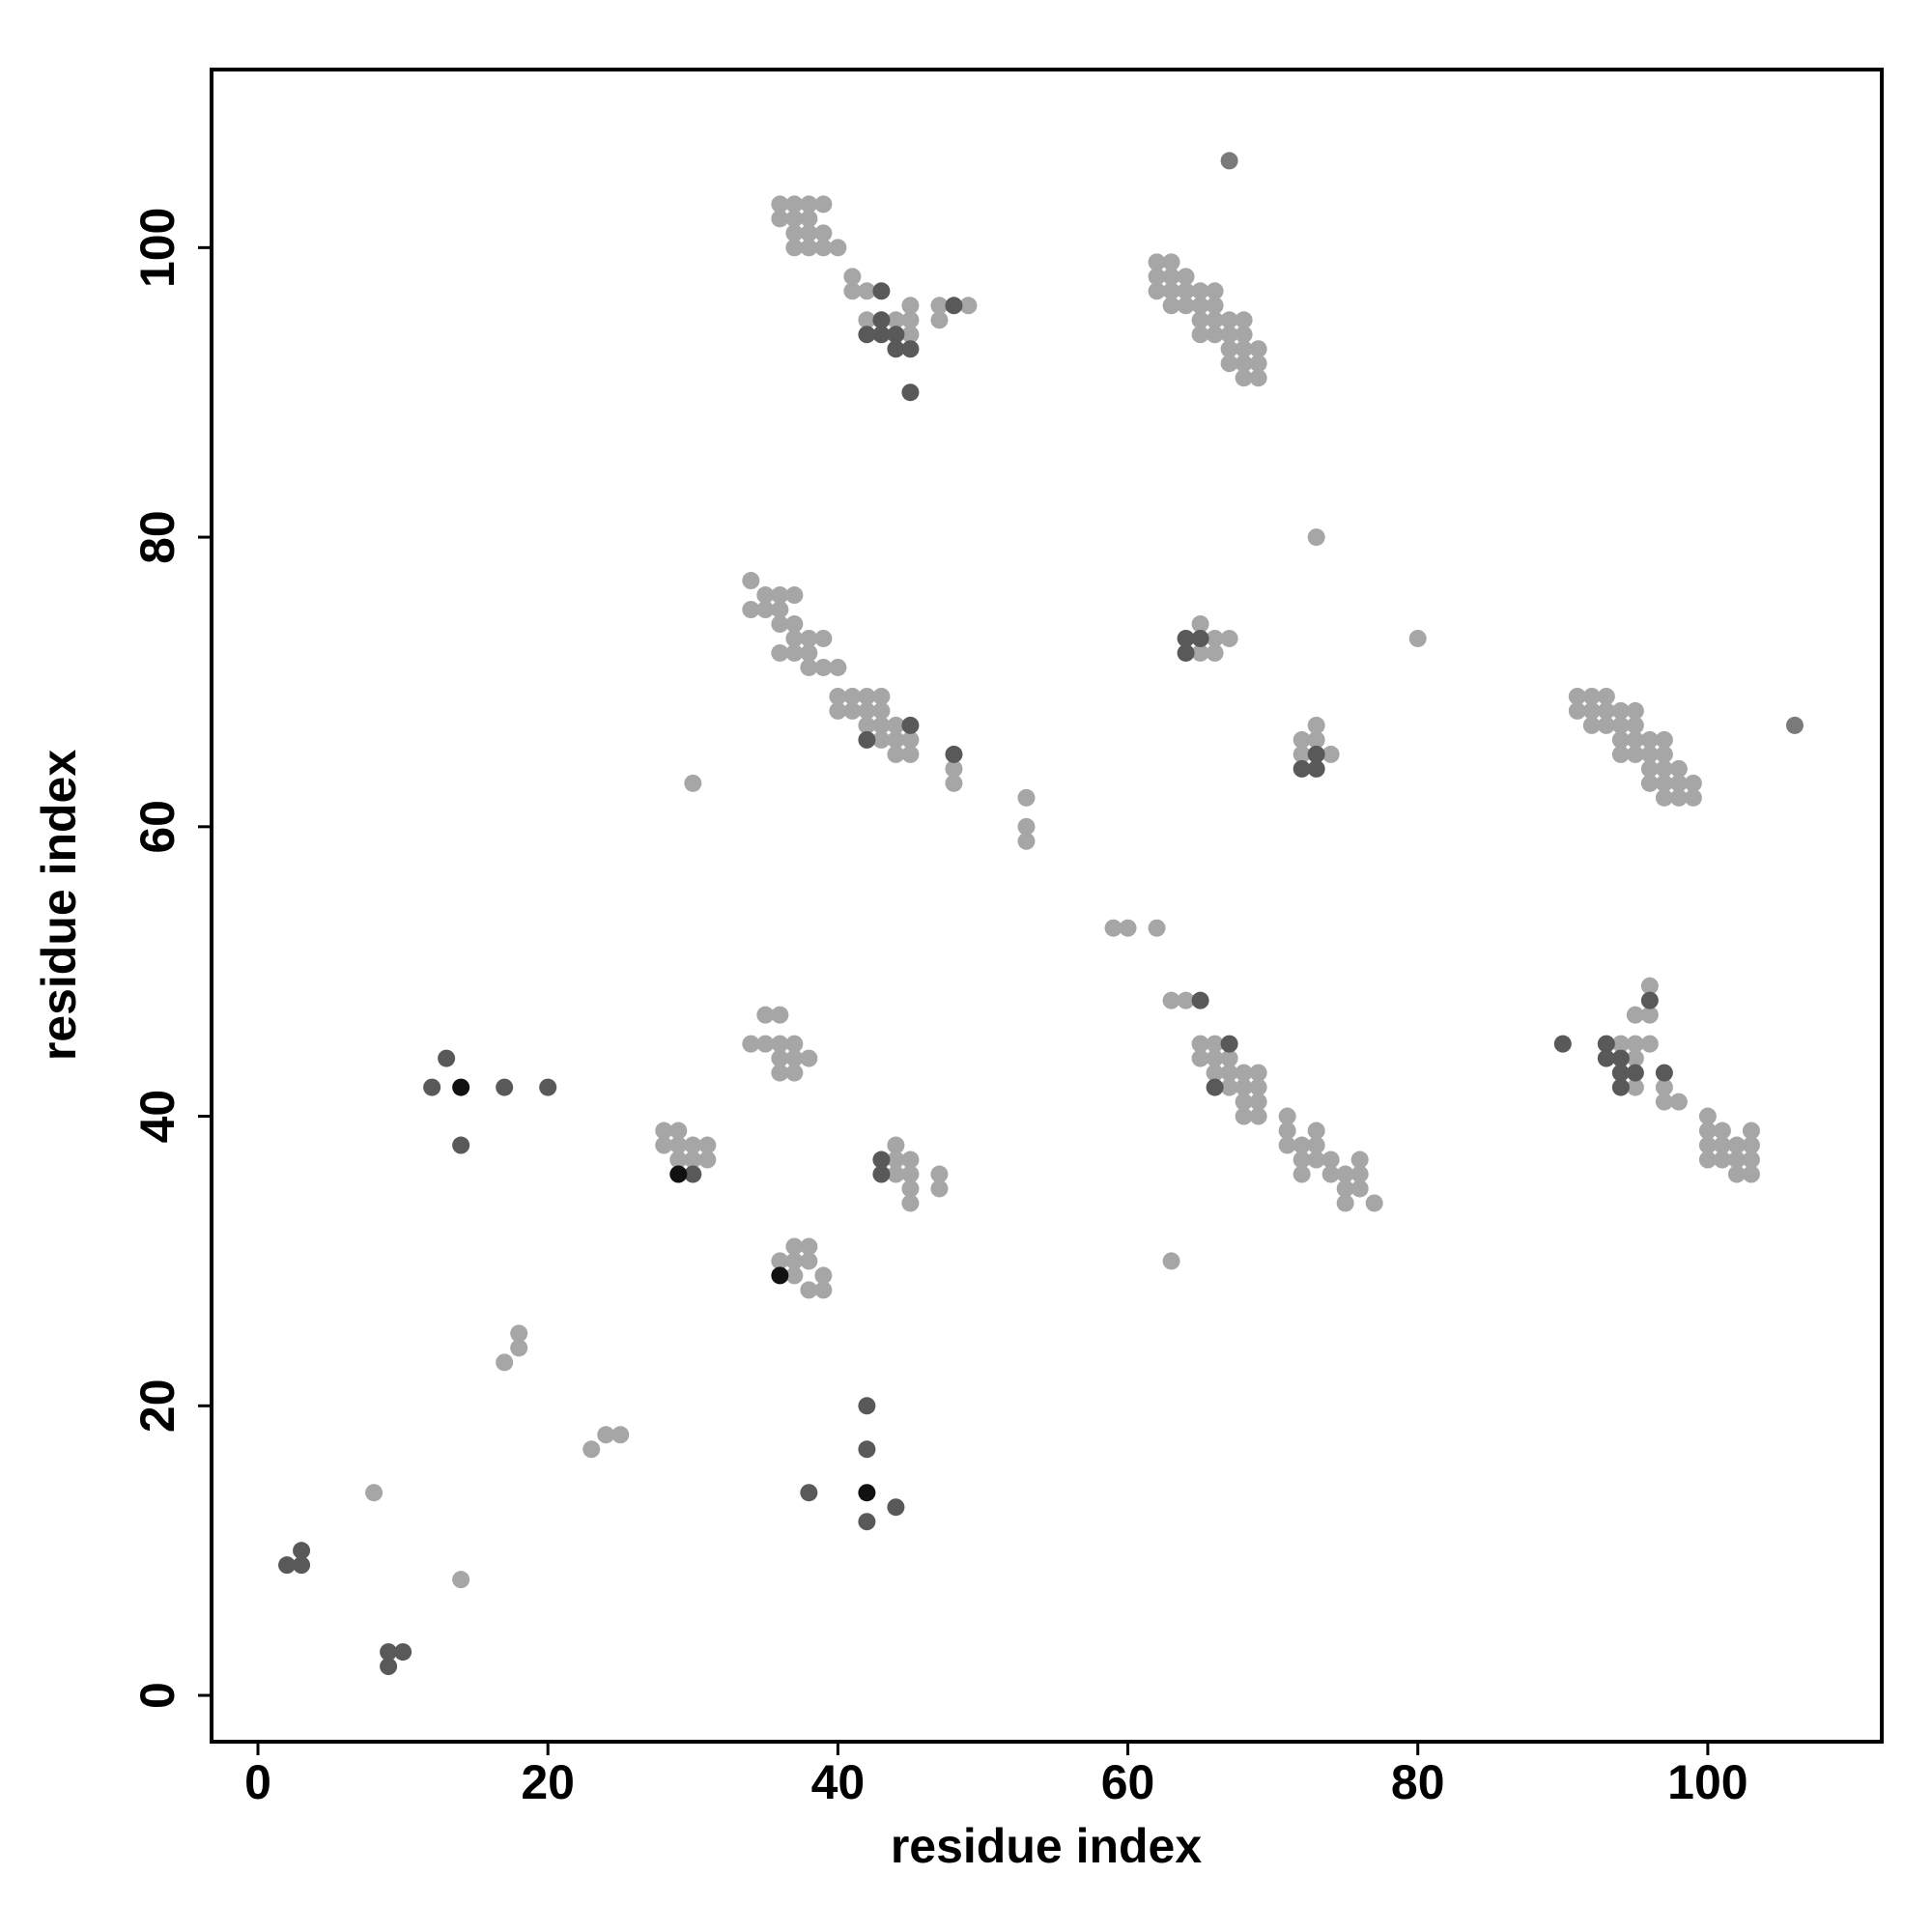 The width and height of the screenshot is (1932, 1932). I want to click on x-tick-label: 80, so click(1418, 1782).